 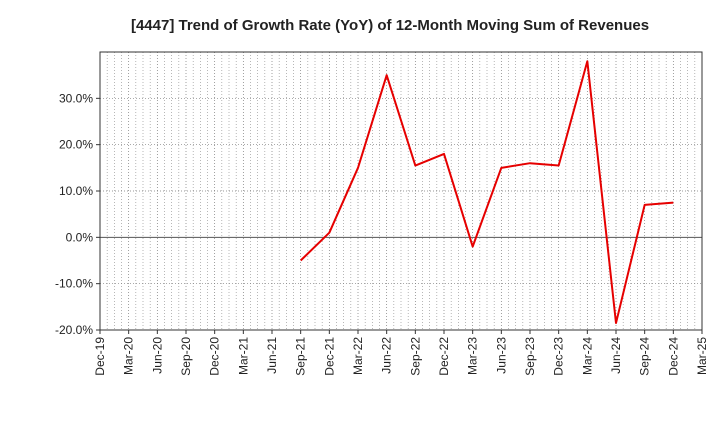 What do you see at coordinates (100, 356) in the screenshot?
I see `x-tick-label: Dec-19` at bounding box center [100, 356].